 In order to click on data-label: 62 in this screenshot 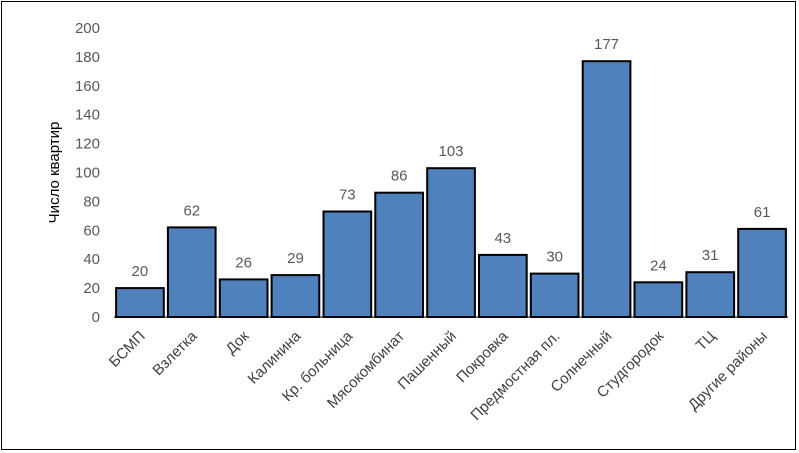, I will do `click(191, 210)`.